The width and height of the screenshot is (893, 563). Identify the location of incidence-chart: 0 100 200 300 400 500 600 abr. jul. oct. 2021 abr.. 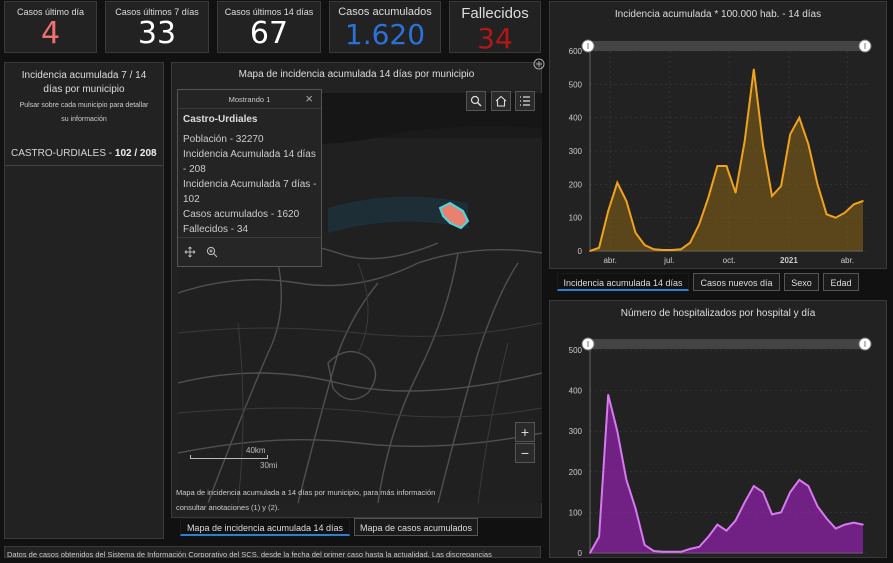
(720, 152).